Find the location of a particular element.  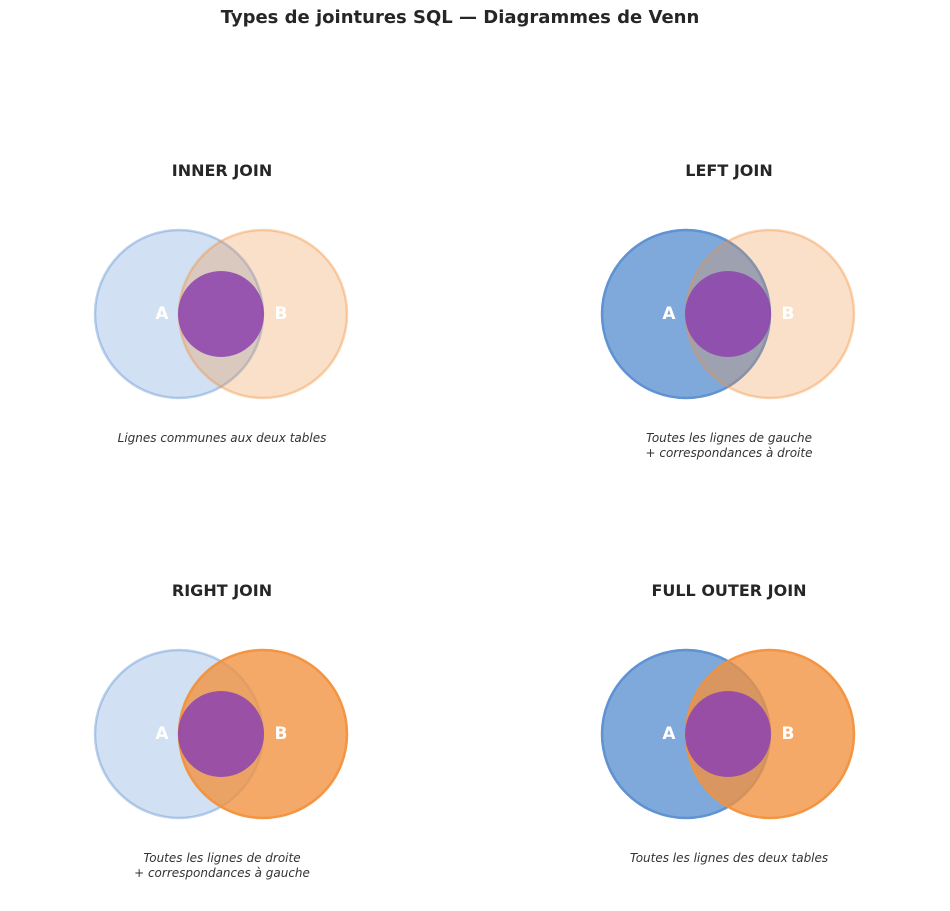

caption-line: + correspondances à droite is located at coordinates (729, 453).